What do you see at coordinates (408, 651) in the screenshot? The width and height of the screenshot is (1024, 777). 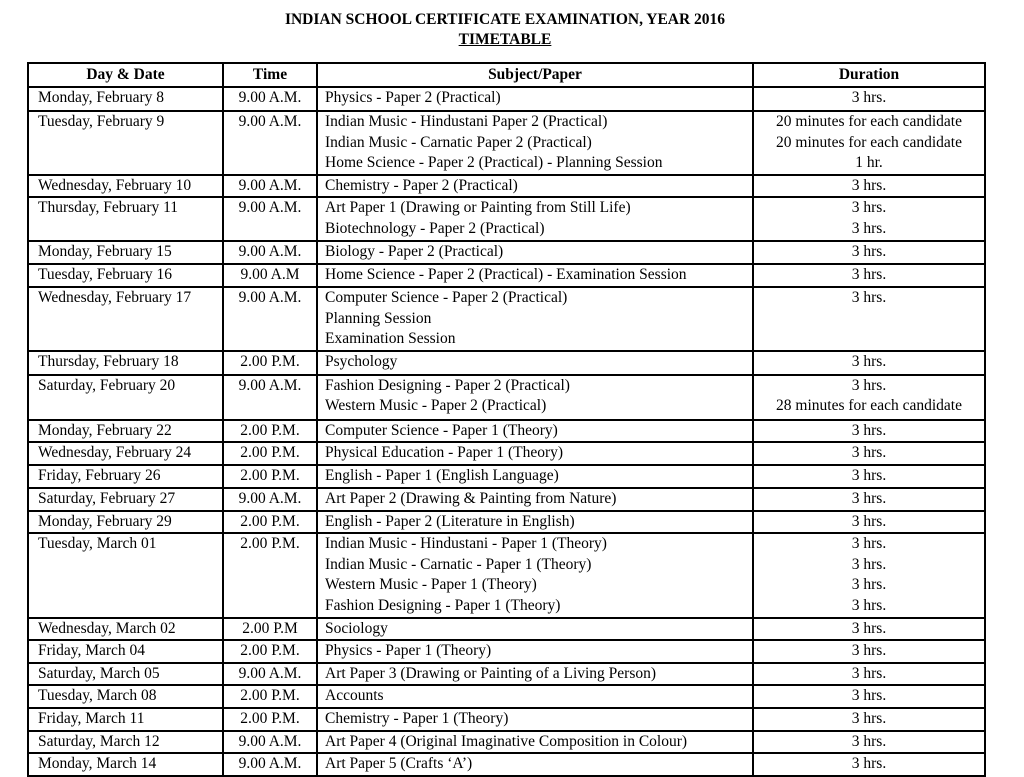 I see `subject-paper: Physics - Paper 1 (Theory)` at bounding box center [408, 651].